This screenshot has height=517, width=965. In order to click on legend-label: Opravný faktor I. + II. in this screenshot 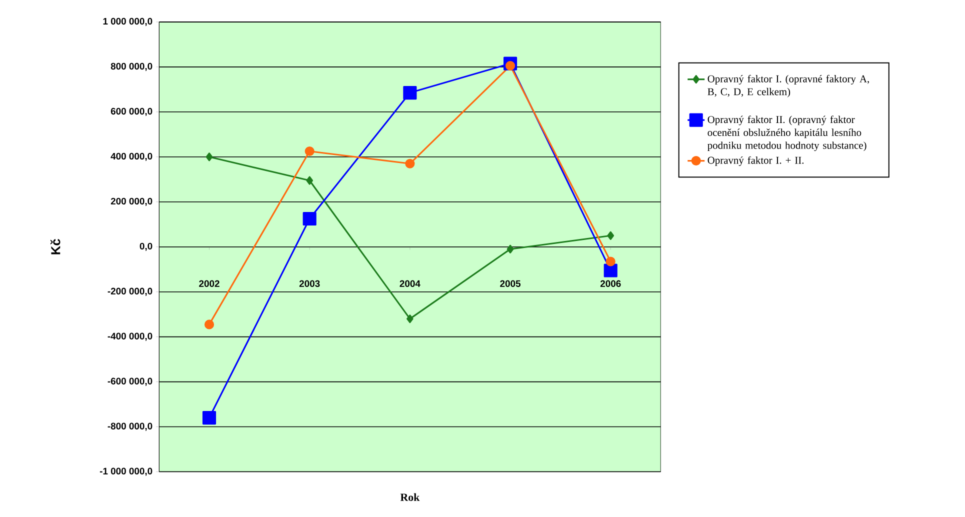, I will do `click(756, 161)`.